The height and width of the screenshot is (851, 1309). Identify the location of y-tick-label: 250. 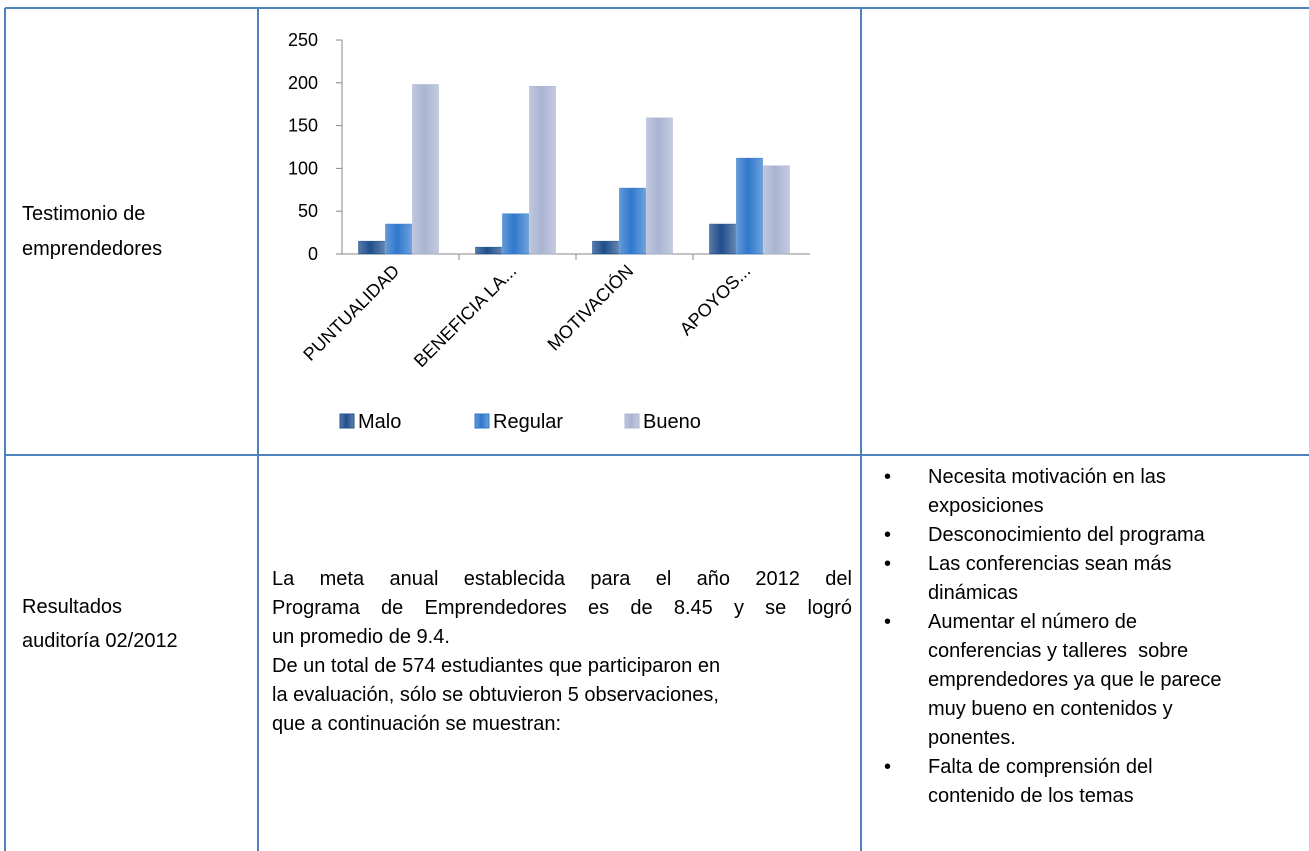
(303, 40).